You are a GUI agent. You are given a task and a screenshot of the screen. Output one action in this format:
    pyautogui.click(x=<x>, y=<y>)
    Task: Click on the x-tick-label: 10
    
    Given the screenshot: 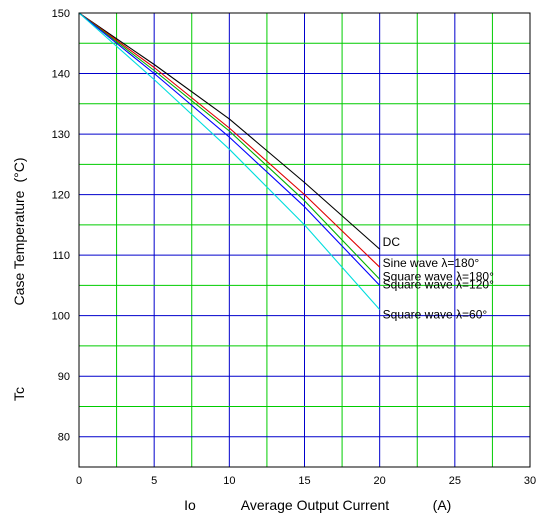 What is the action you would take?
    pyautogui.click(x=229, y=481)
    